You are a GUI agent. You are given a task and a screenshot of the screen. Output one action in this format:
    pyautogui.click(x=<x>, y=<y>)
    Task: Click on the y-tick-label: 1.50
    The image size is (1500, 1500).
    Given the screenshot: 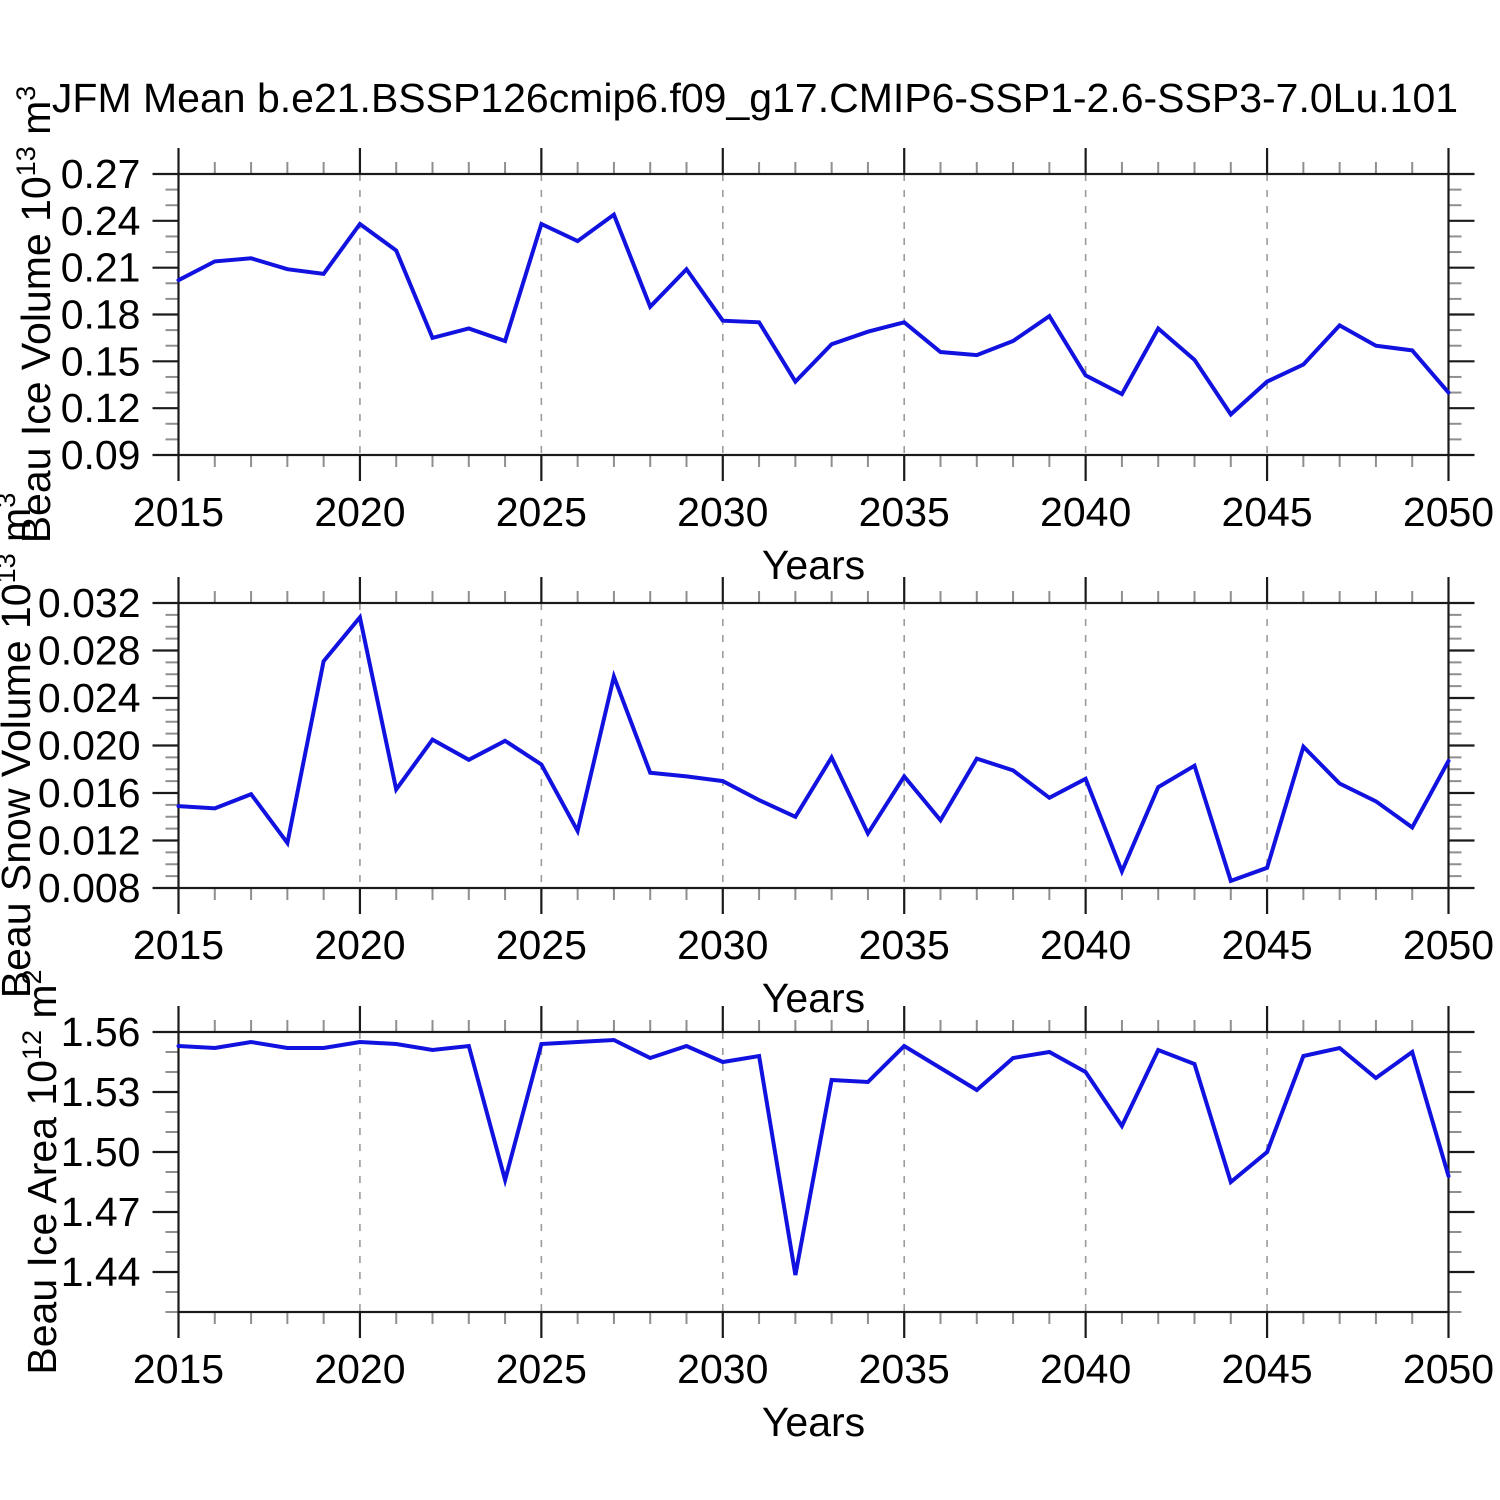 What is the action you would take?
    pyautogui.click(x=101, y=1152)
    